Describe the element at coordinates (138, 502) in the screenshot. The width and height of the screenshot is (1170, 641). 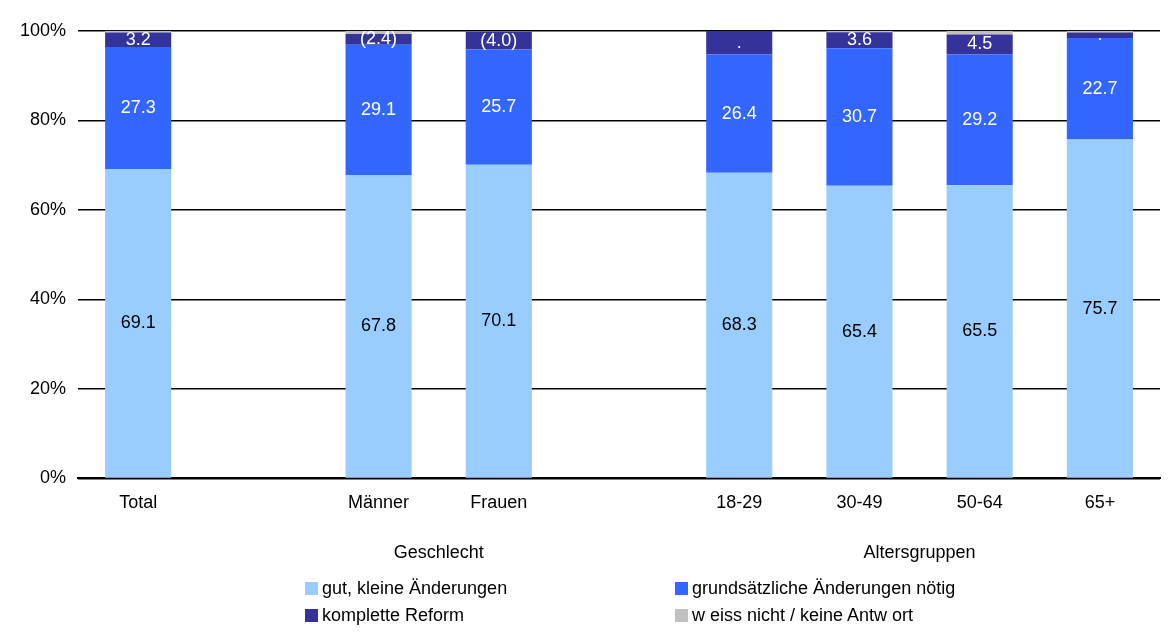
I see `x-tick-label: Total` at that location.